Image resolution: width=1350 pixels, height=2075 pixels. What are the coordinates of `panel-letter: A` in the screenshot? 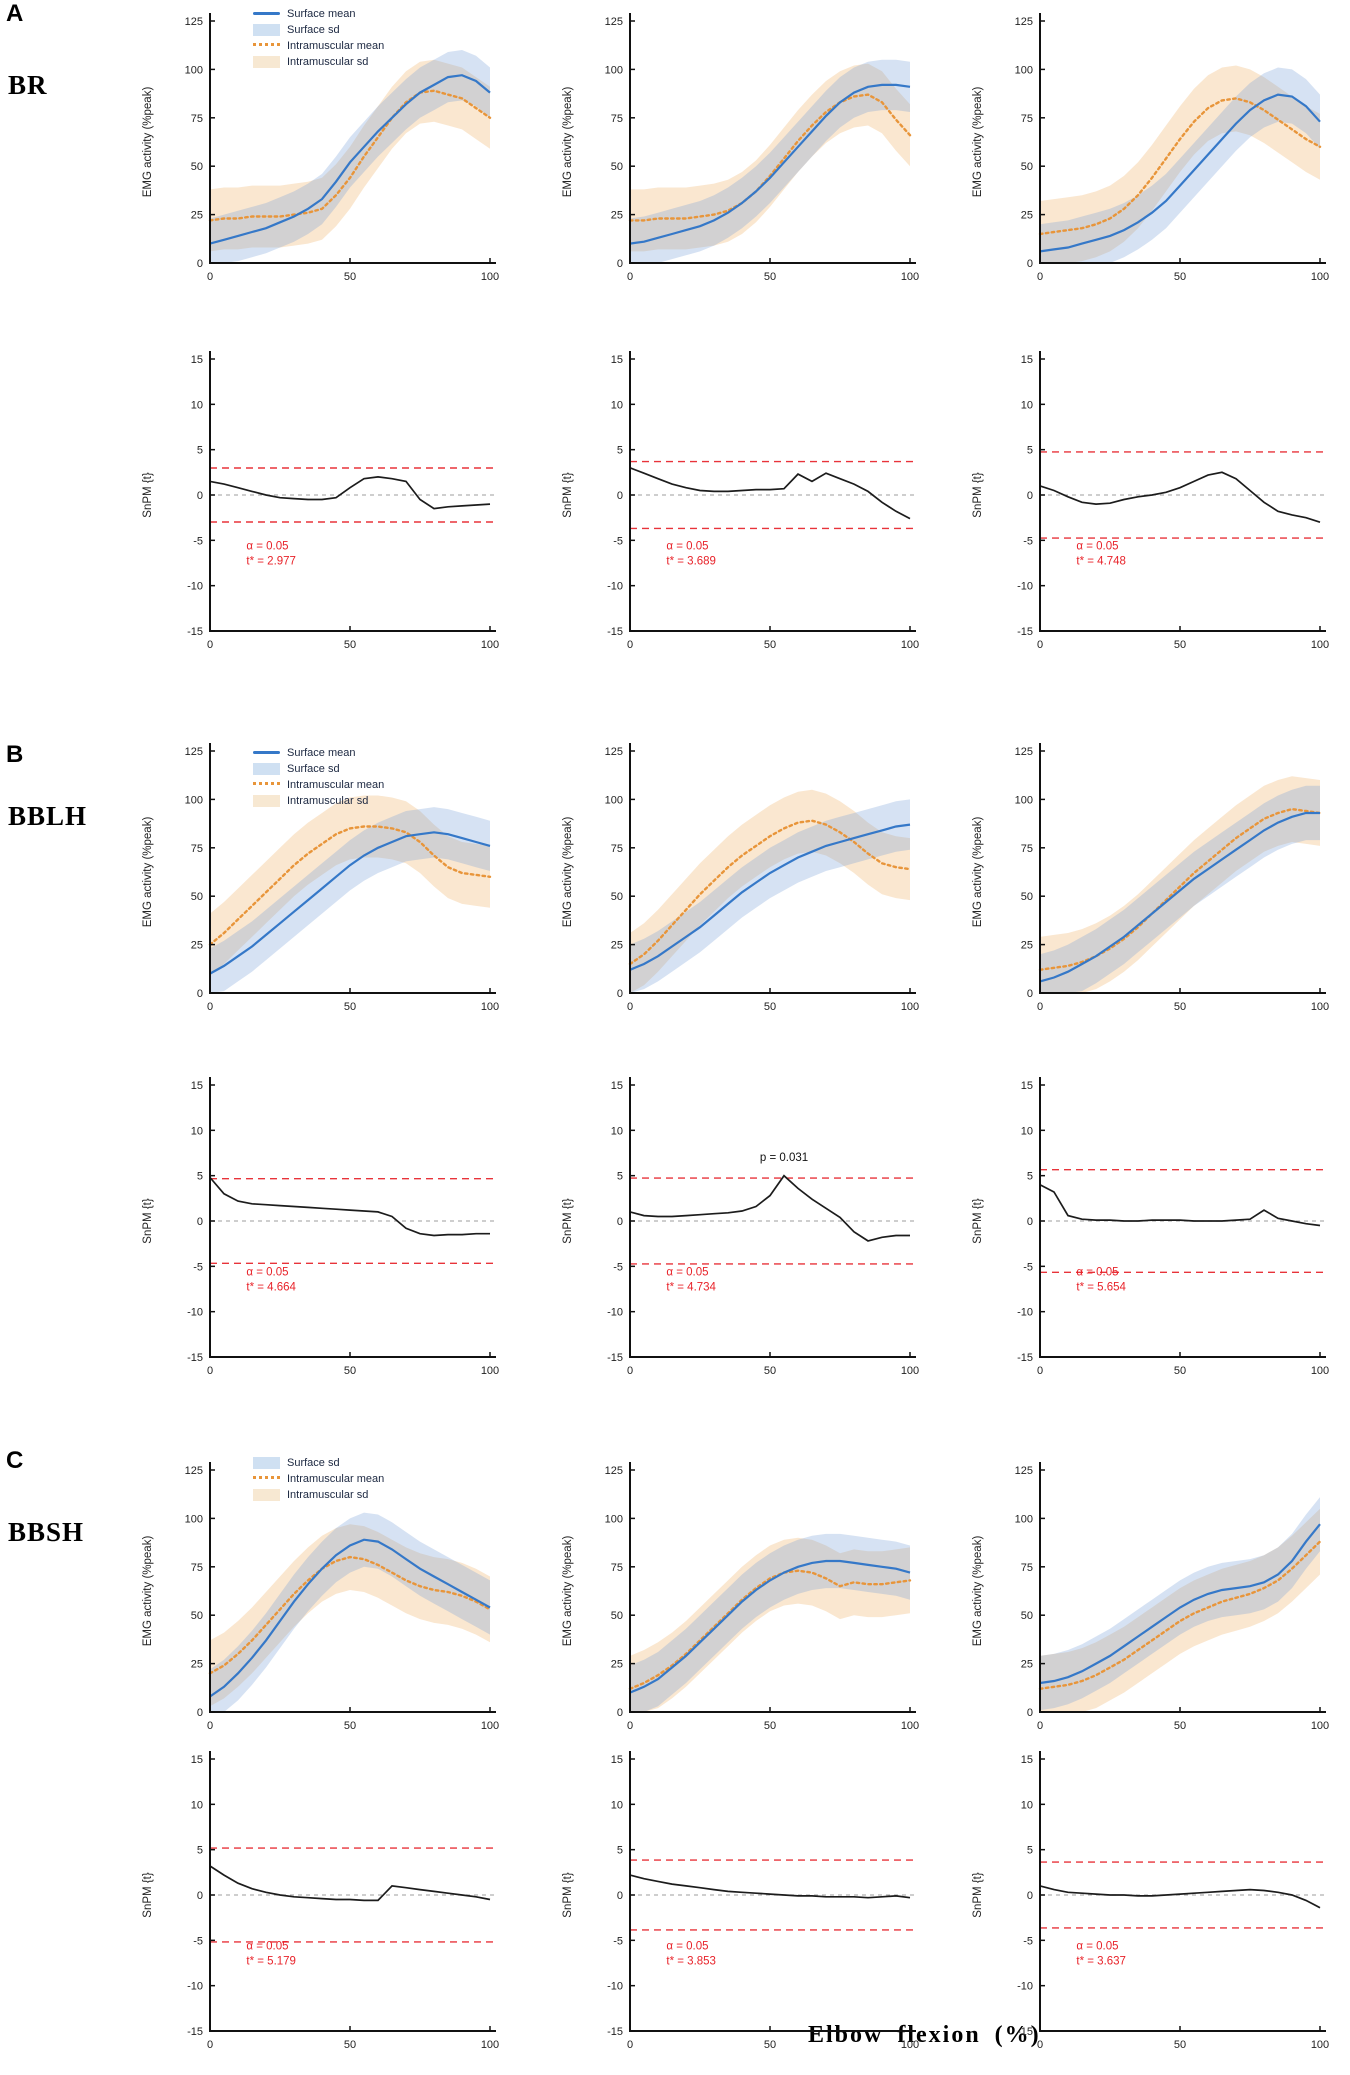 It's located at (15, 13).